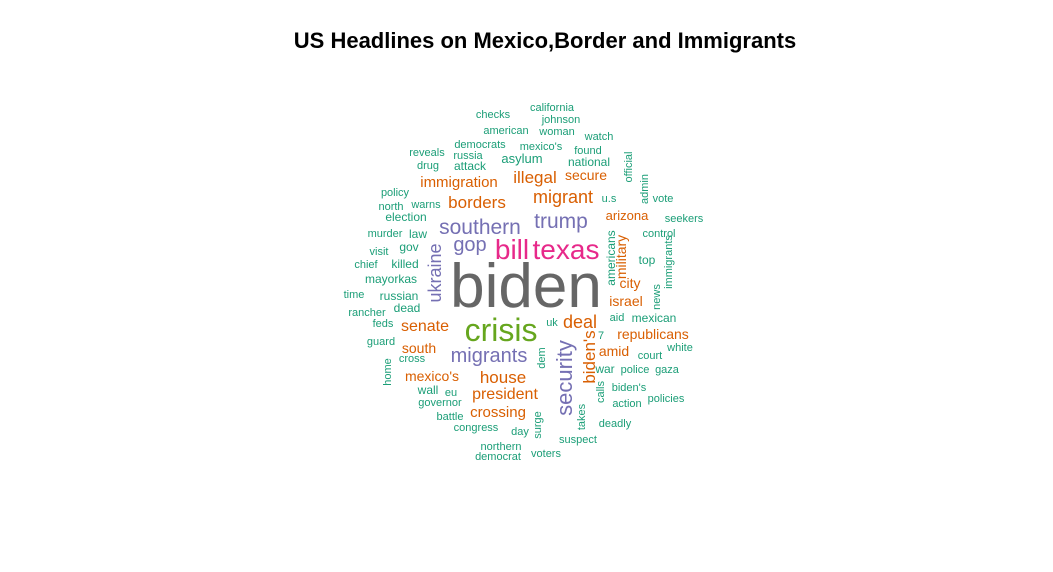 Image resolution: width=1053 pixels, height=572 pixels. What do you see at coordinates (419, 348) in the screenshot?
I see `word-south-26: south` at bounding box center [419, 348].